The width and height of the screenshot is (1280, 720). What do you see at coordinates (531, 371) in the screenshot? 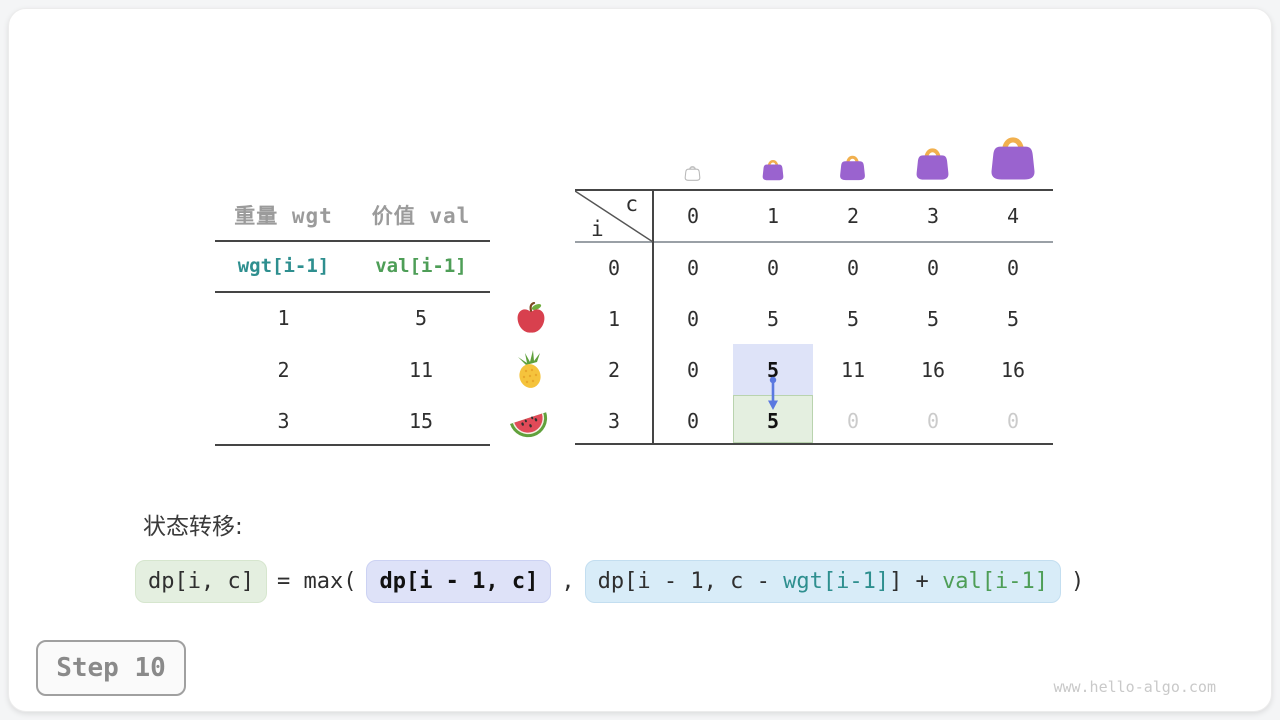
I see `pineapple-icon` at bounding box center [531, 371].